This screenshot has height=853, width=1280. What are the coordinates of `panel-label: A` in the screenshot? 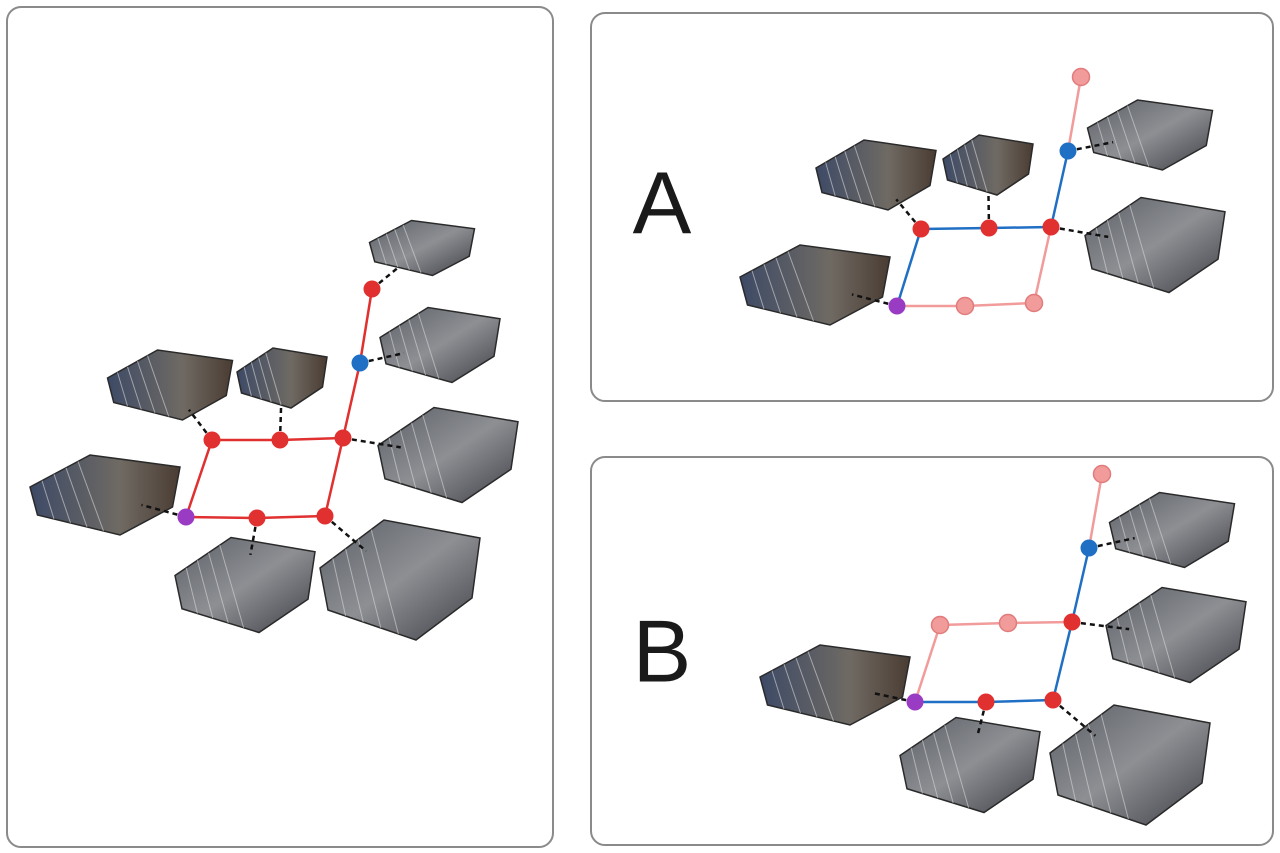 It's located at (662, 202).